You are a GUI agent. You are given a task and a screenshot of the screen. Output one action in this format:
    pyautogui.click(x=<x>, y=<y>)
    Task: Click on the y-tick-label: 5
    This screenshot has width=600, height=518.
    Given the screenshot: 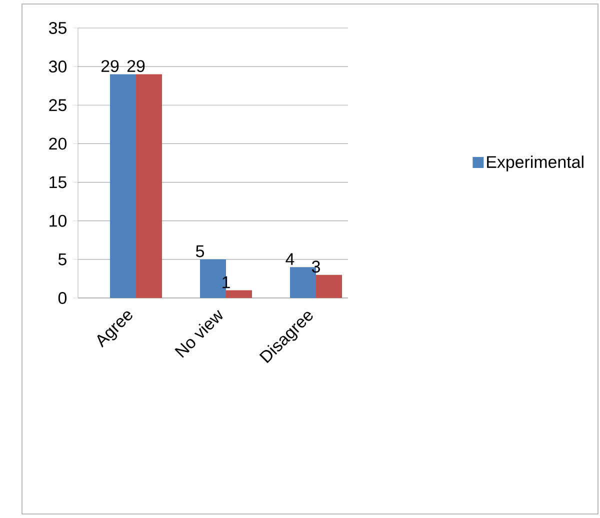 What is the action you would take?
    pyautogui.click(x=62, y=260)
    